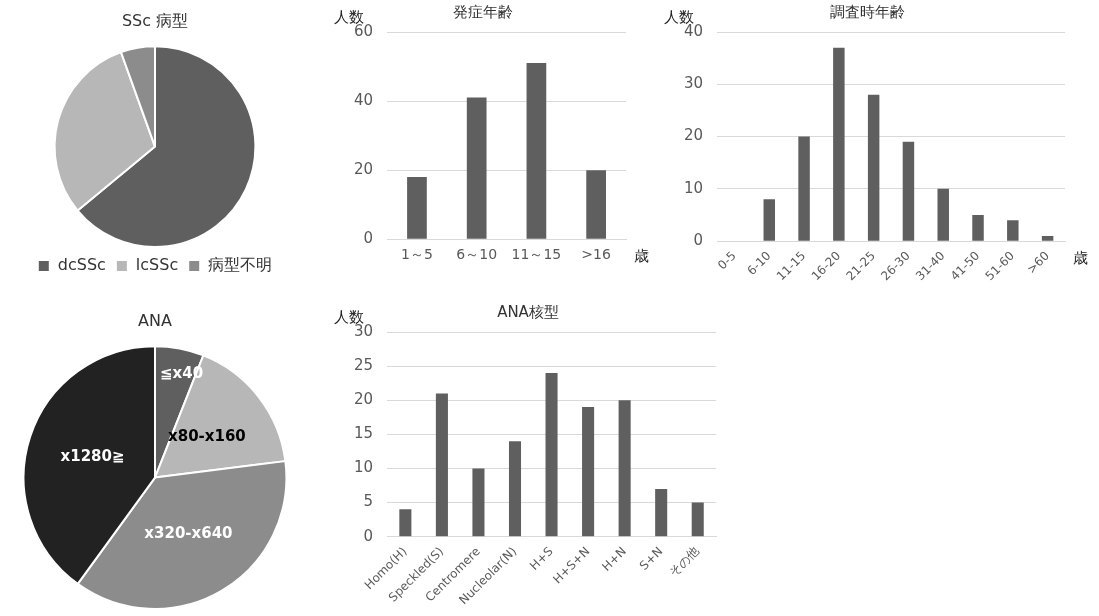  I want to click on slice-label: x1280≧, so click(92, 456).